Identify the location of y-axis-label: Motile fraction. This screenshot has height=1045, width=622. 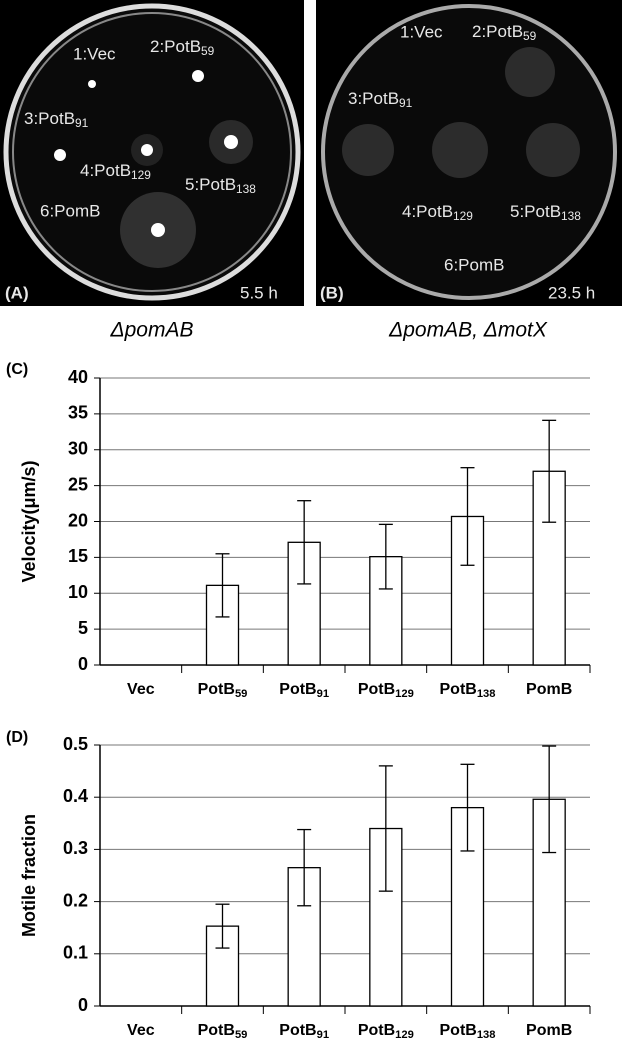
(29, 875).